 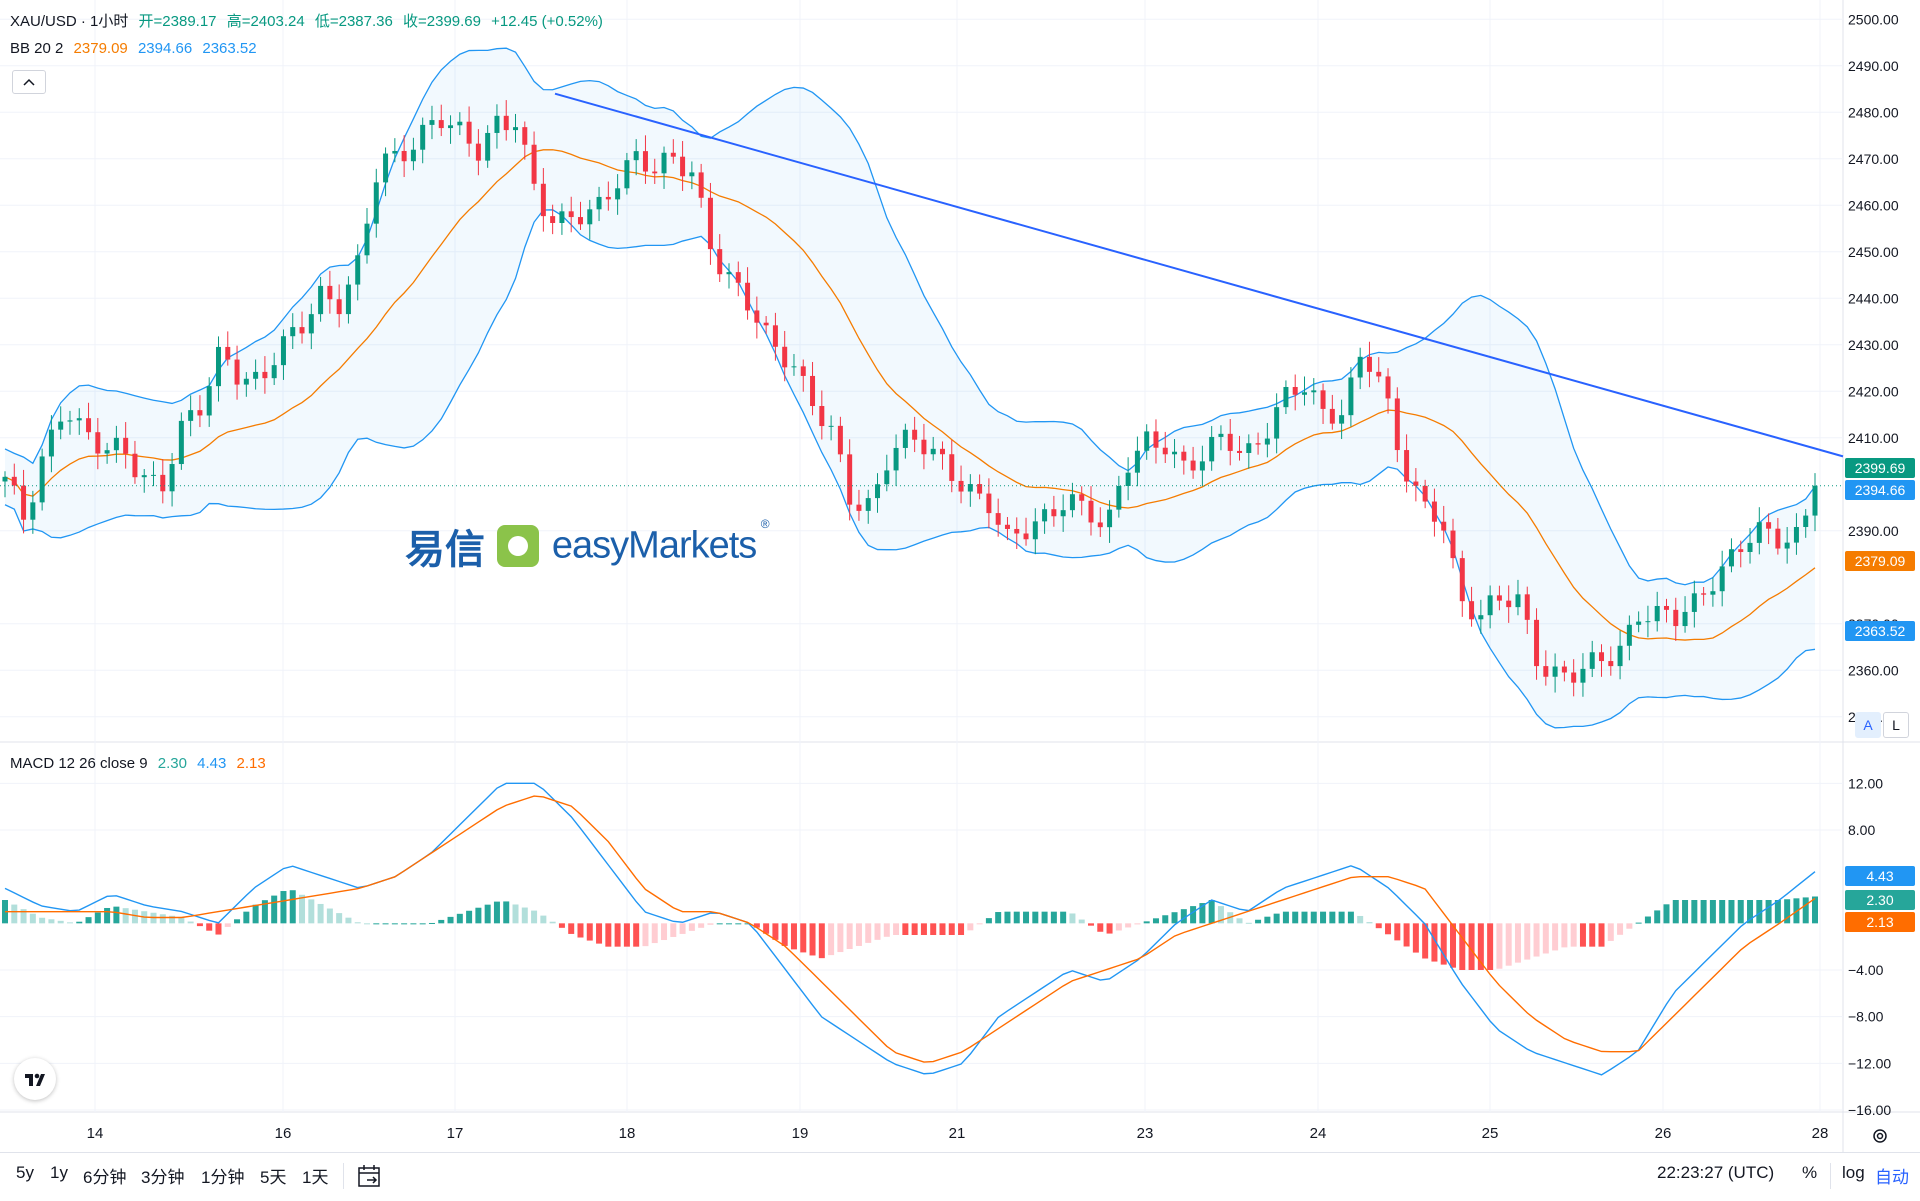 I want to click on price-axis-label: 2460.00, so click(x=1873, y=205).